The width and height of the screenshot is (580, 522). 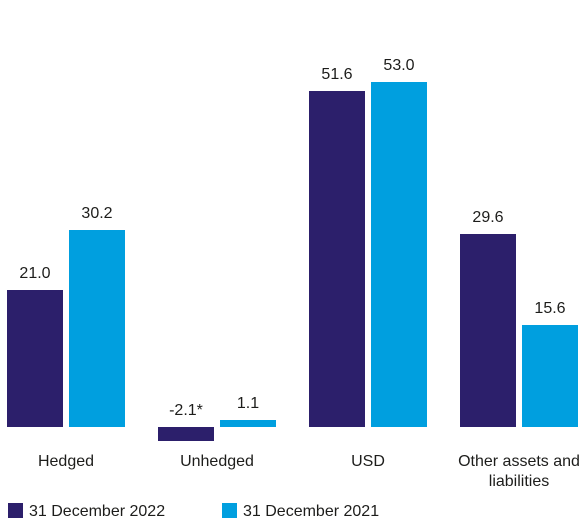 I want to click on value-label: 1.1, so click(x=248, y=403).